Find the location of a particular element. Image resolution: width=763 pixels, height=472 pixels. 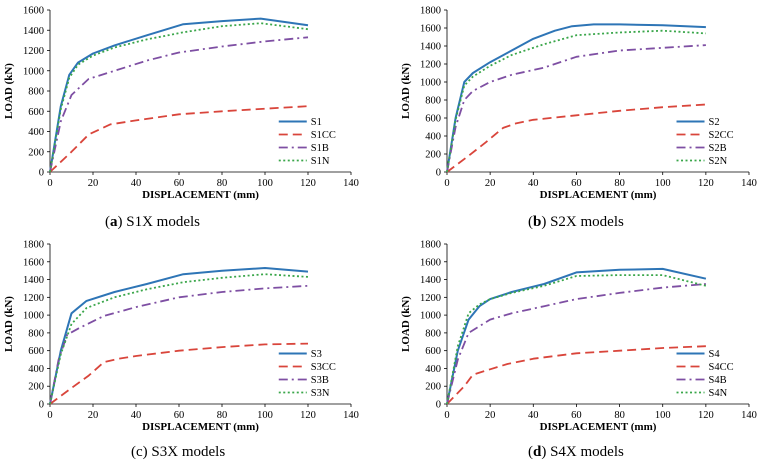

legend-label-s3cc: S3CC is located at coordinates (323, 367).